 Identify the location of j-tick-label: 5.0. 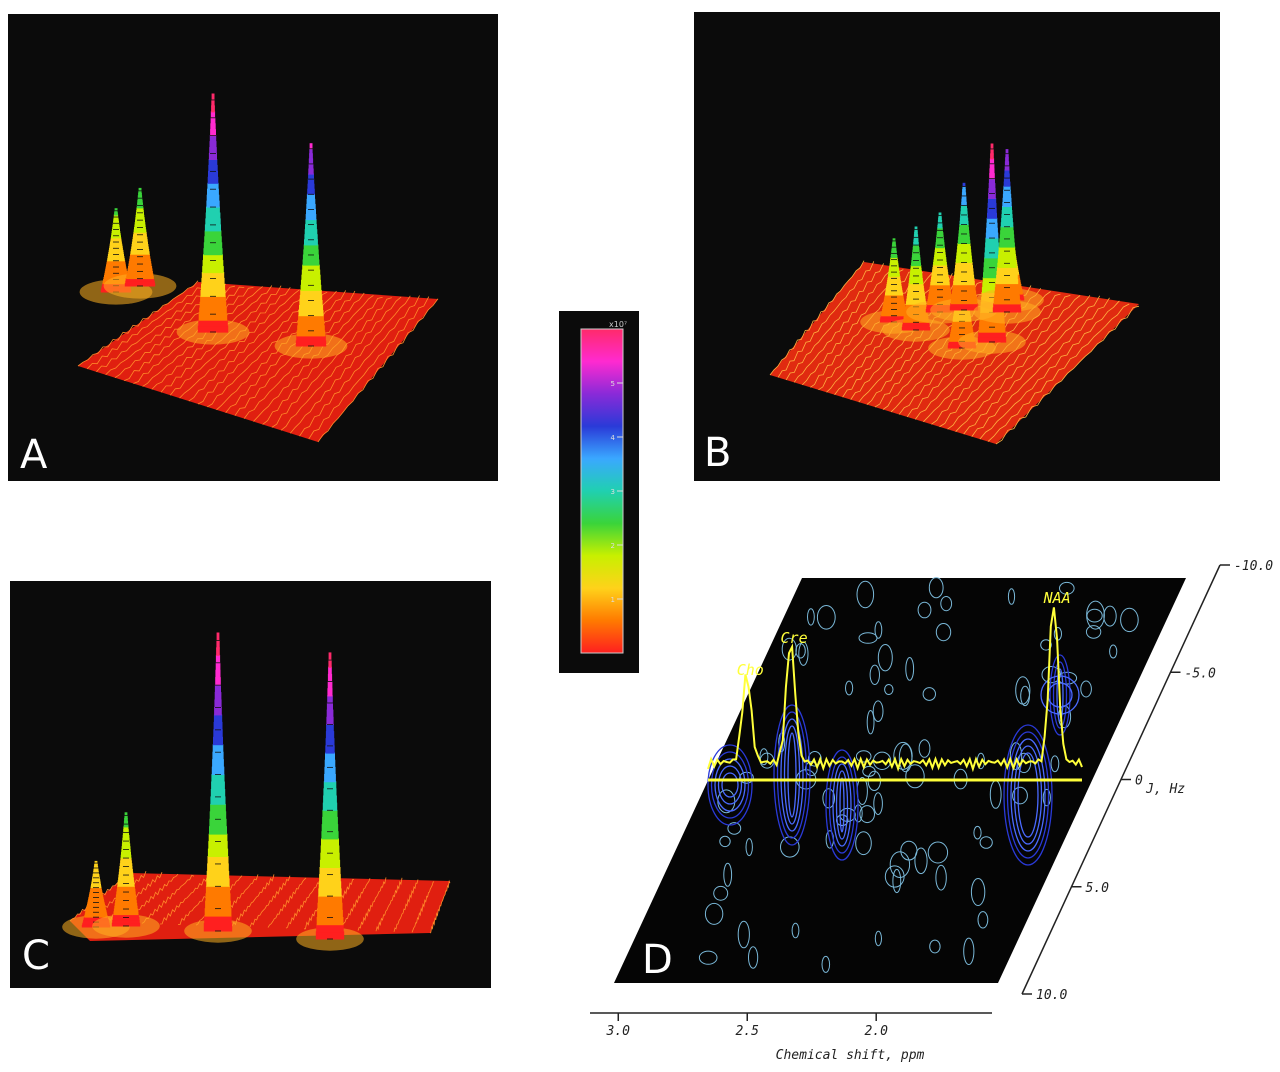
(1098, 888).